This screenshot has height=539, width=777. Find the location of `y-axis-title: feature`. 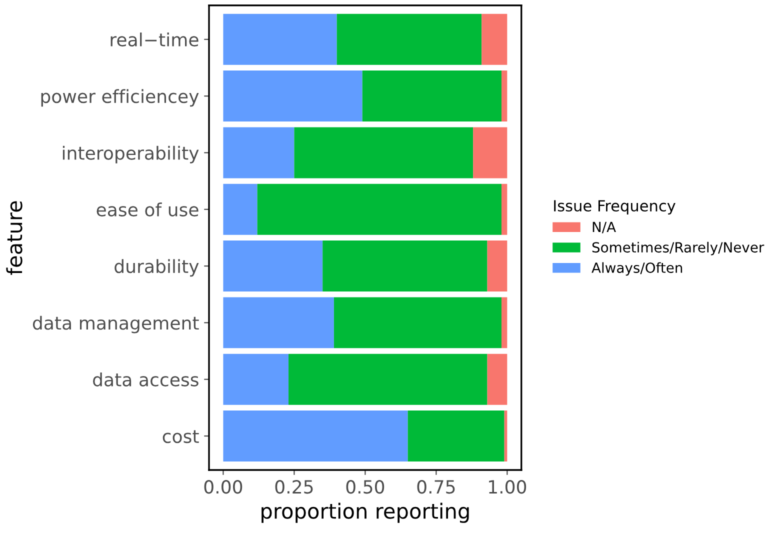

y-axis-title: feature is located at coordinates (14, 238).